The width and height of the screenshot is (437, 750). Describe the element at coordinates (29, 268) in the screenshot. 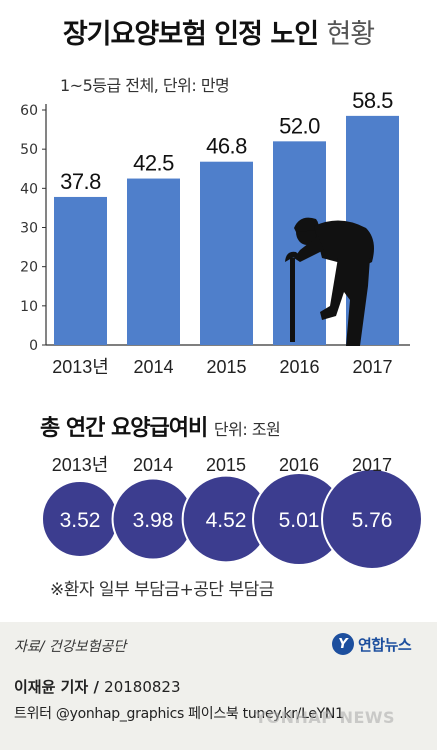

I see `y-tick-label: 20` at that location.